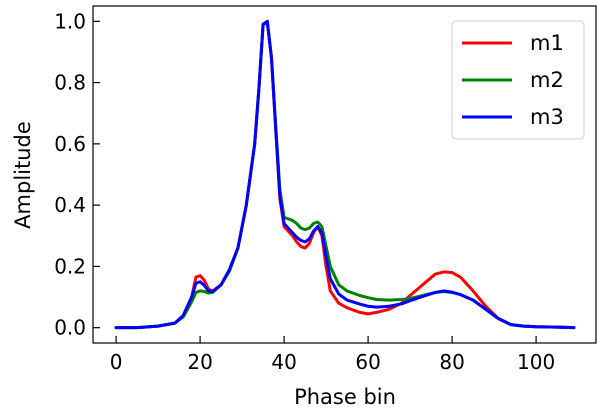 The height and width of the screenshot is (412, 597). What do you see at coordinates (547, 117) in the screenshot?
I see `legend-label-m3: m3` at bounding box center [547, 117].